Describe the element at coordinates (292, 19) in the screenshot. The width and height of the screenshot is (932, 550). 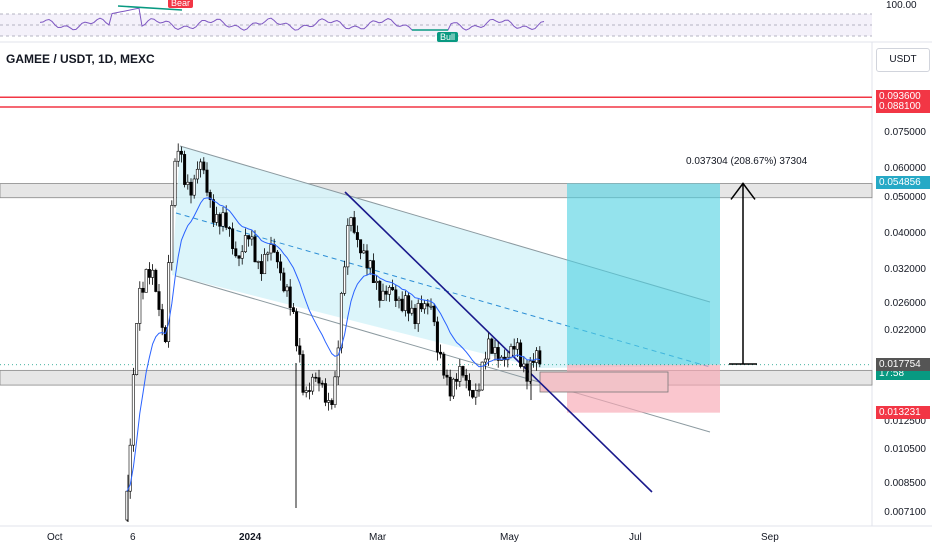
I see `rsi-line` at that location.